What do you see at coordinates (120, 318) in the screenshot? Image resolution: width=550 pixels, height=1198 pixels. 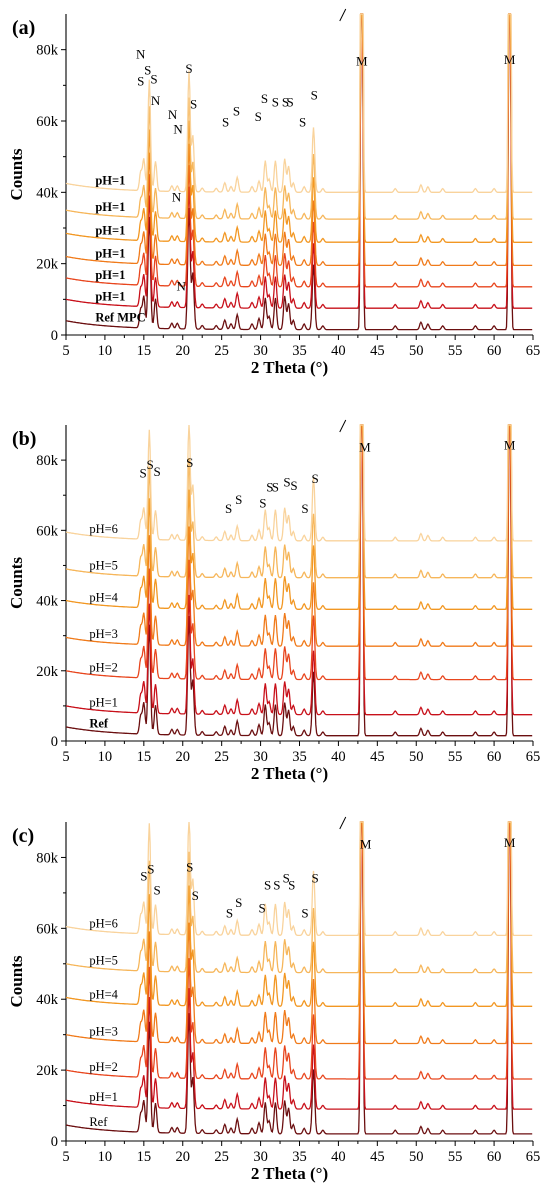 I see `series-label: Ref MPC` at bounding box center [120, 318].